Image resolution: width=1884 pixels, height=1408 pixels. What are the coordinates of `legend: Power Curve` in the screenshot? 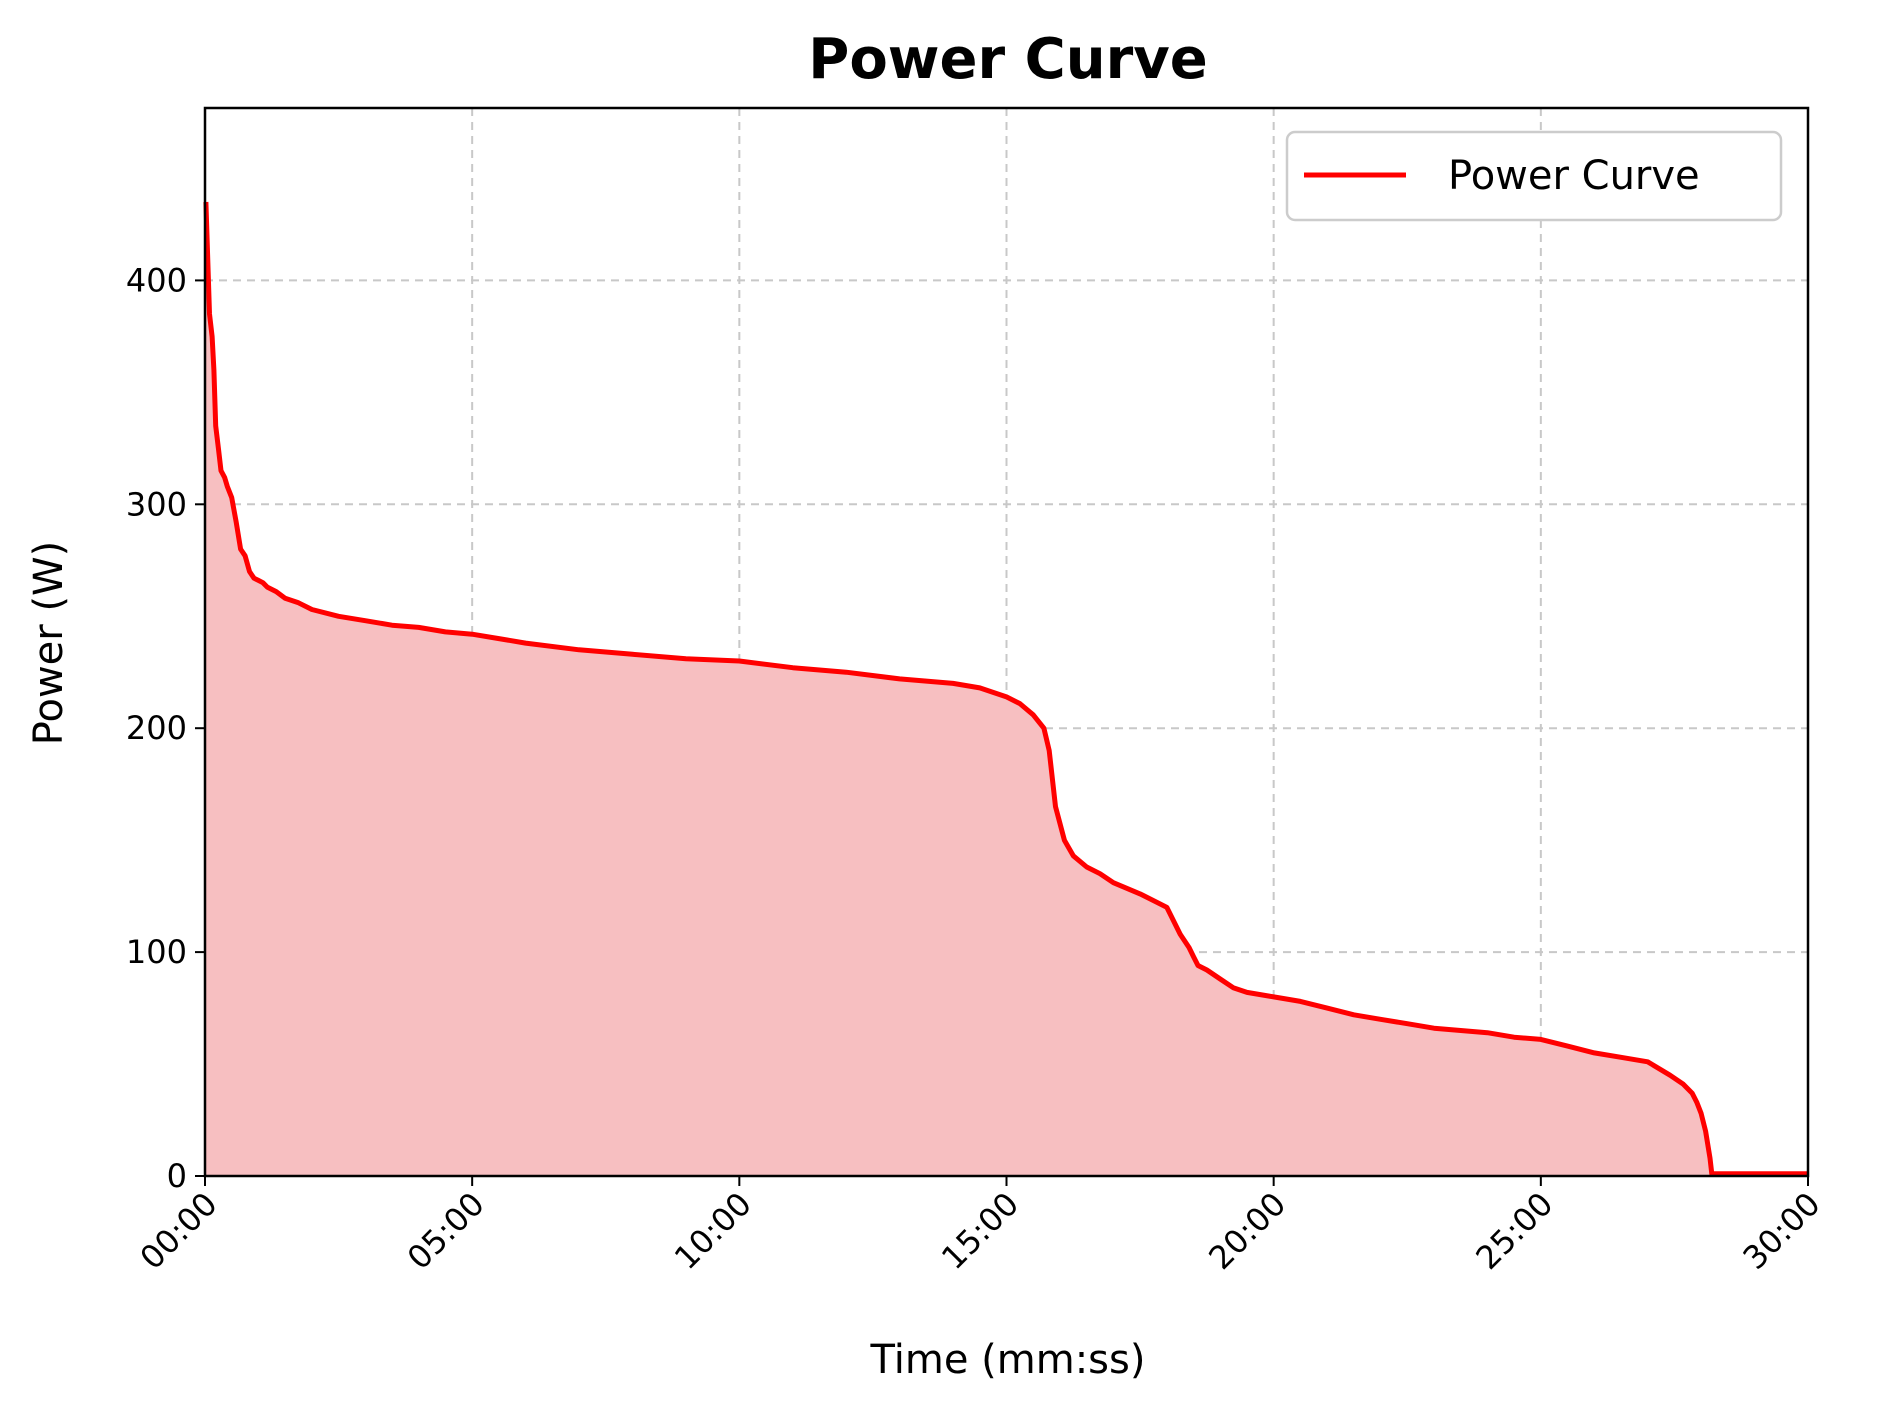 It's located at (1534, 176).